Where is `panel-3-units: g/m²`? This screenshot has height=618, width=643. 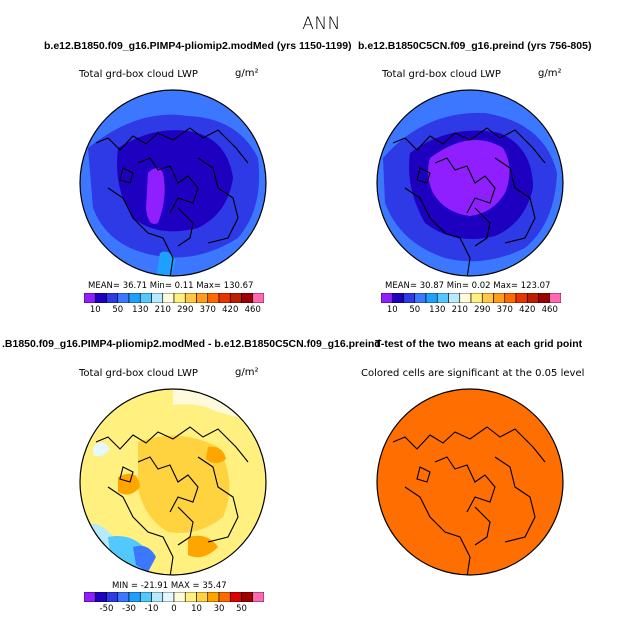 panel-3-units: g/m² is located at coordinates (247, 372).